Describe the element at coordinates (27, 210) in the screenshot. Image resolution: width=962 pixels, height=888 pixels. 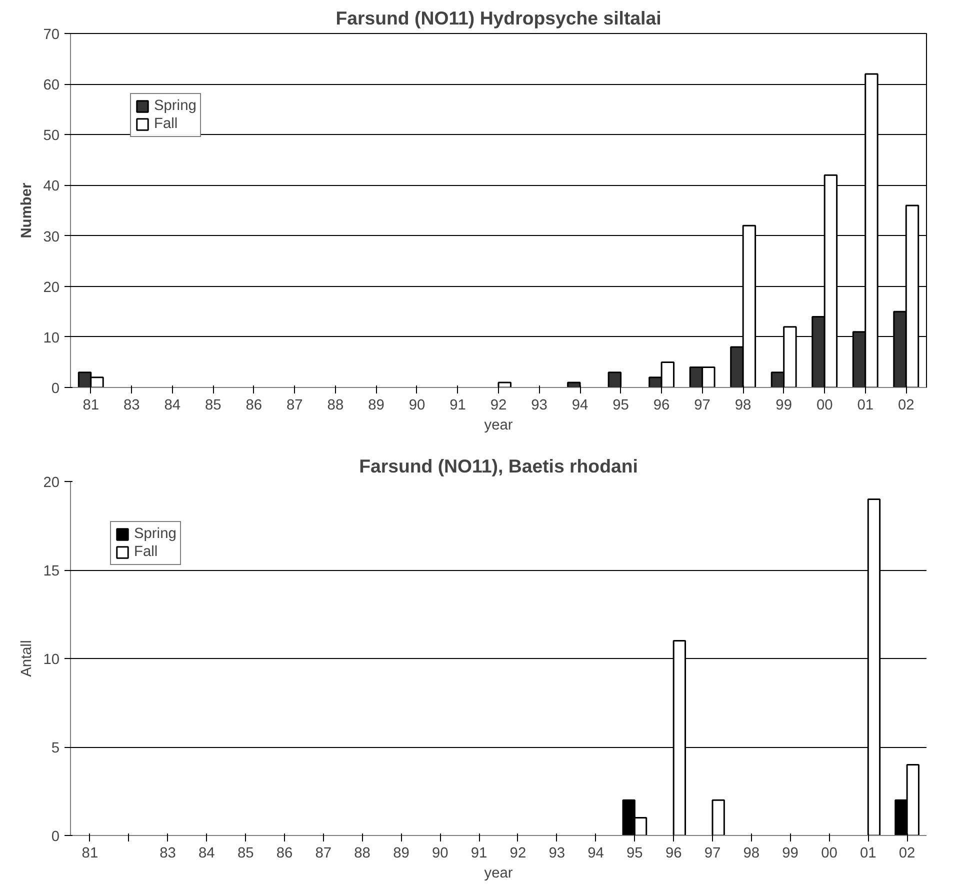
I see `y-axis-title: Number` at that location.